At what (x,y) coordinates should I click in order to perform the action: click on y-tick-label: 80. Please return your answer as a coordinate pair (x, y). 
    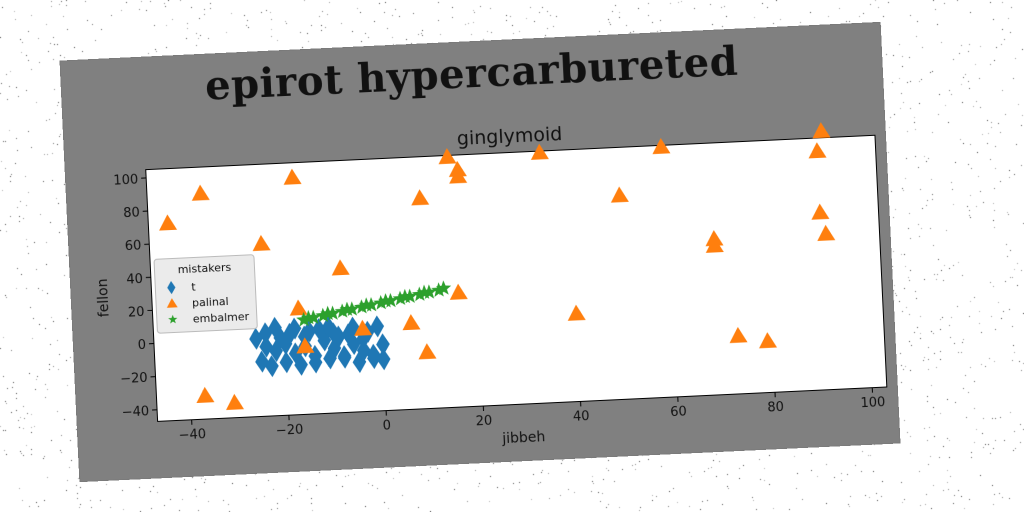
    Looking at the image, I should click on (131, 213).